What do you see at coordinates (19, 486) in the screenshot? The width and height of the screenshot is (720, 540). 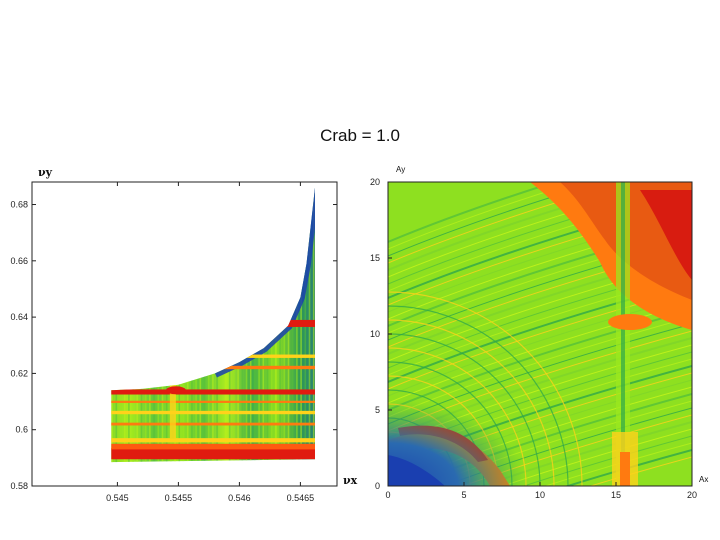 I see `left-y-tick-label: 0.58` at bounding box center [19, 486].